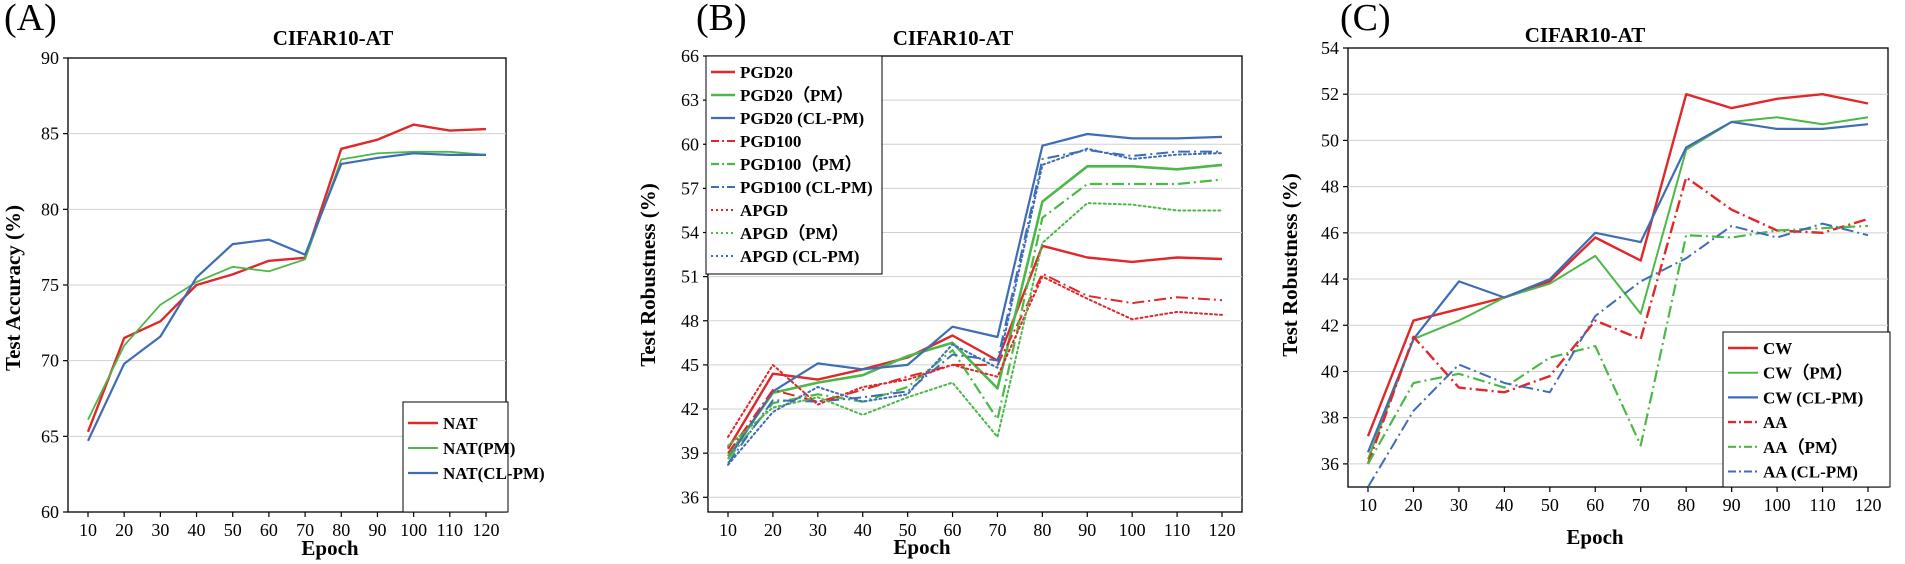 The height and width of the screenshot is (564, 1905). I want to click on x-axis-label-a: Epoch, so click(330, 548).